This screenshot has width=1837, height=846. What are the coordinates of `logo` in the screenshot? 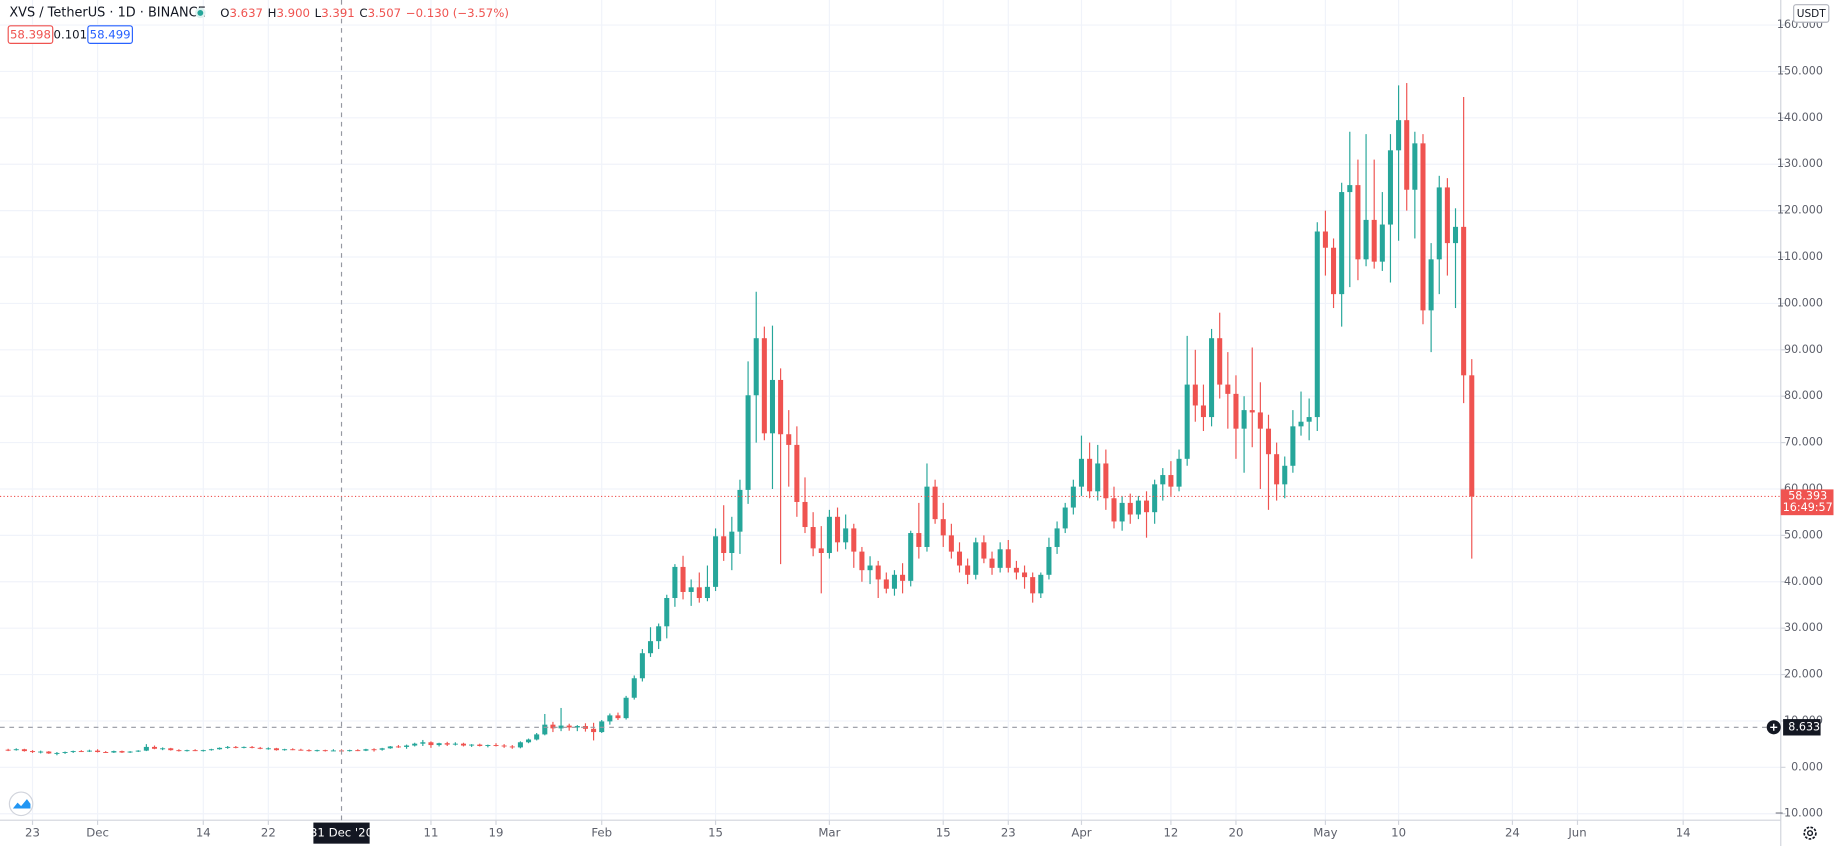 It's located at (21, 804).